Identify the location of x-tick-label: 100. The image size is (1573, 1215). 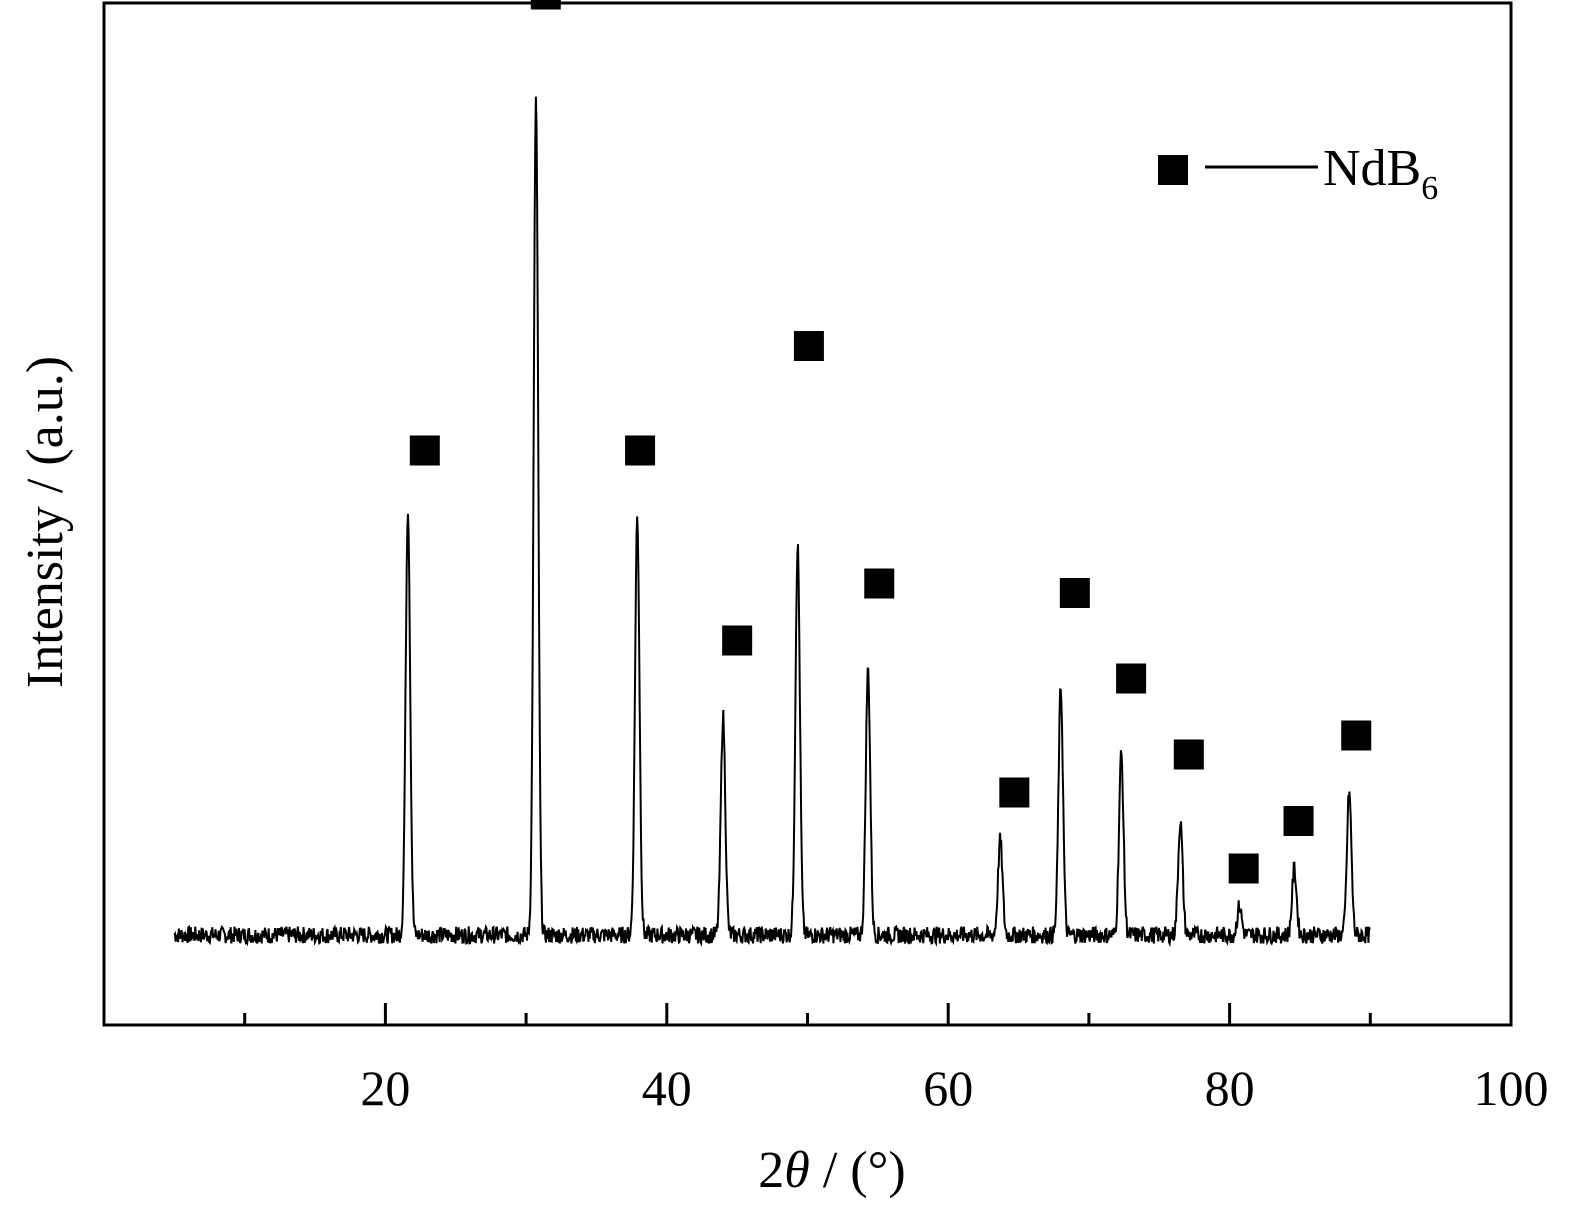
(1511, 1088).